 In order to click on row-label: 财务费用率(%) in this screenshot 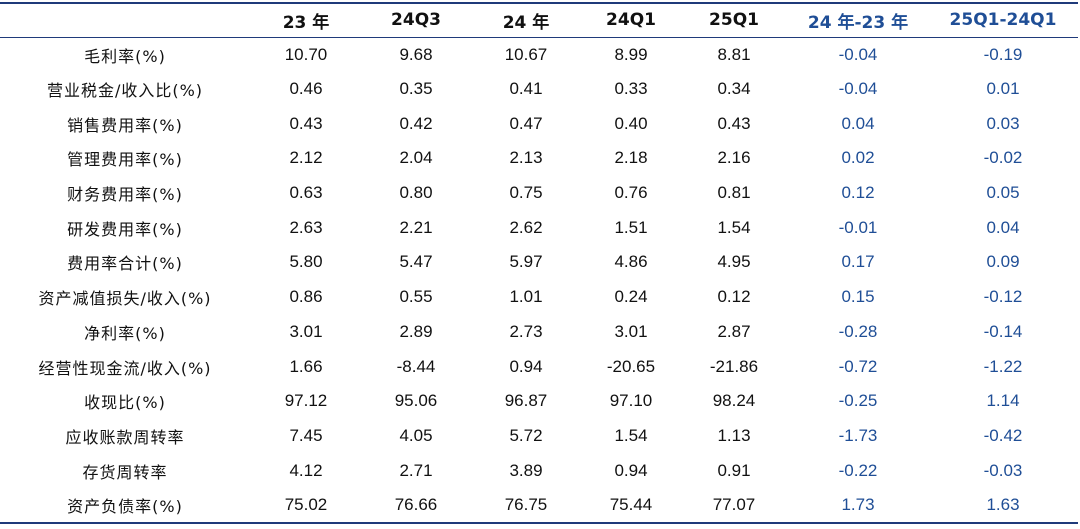, I will do `click(125, 195)`.